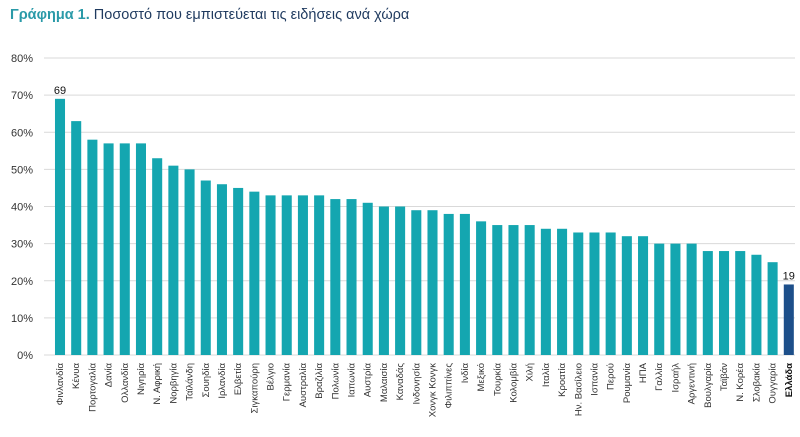 This screenshot has width=800, height=437. I want to click on x-tick-label: Τουρκία, so click(497, 379).